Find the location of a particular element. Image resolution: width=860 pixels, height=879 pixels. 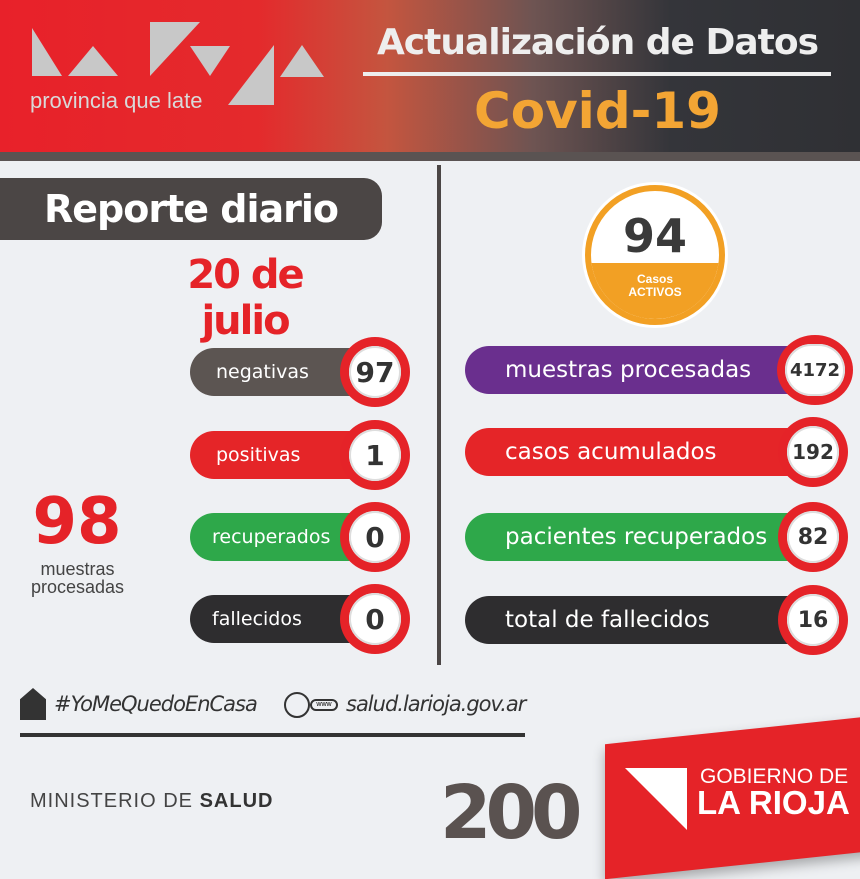

active-cases-badge: 94 Casos ACTIVOS is located at coordinates (655, 255).